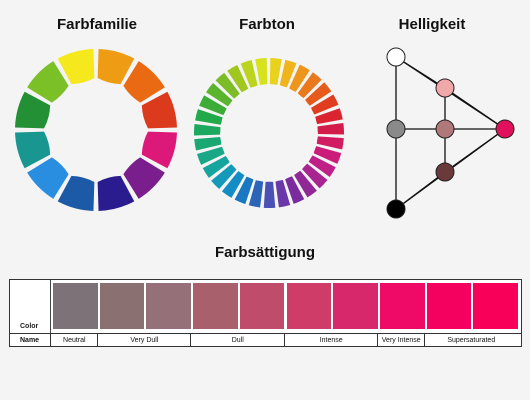 Image resolution: width=530 pixels, height=400 pixels. What do you see at coordinates (396, 129) in the screenshot?
I see `gray-node` at bounding box center [396, 129].